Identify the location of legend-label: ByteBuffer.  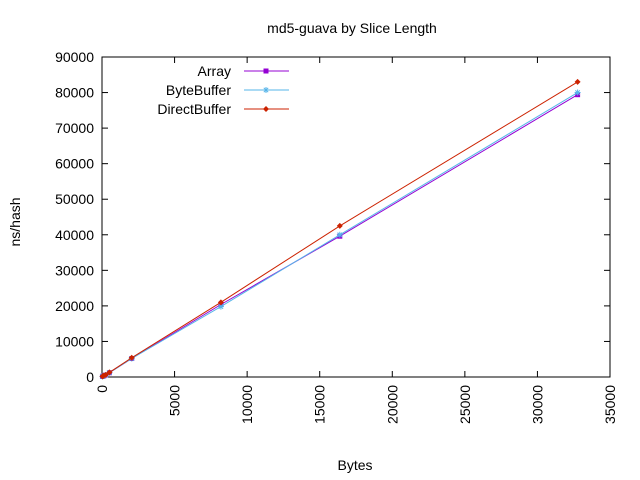
(198, 90).